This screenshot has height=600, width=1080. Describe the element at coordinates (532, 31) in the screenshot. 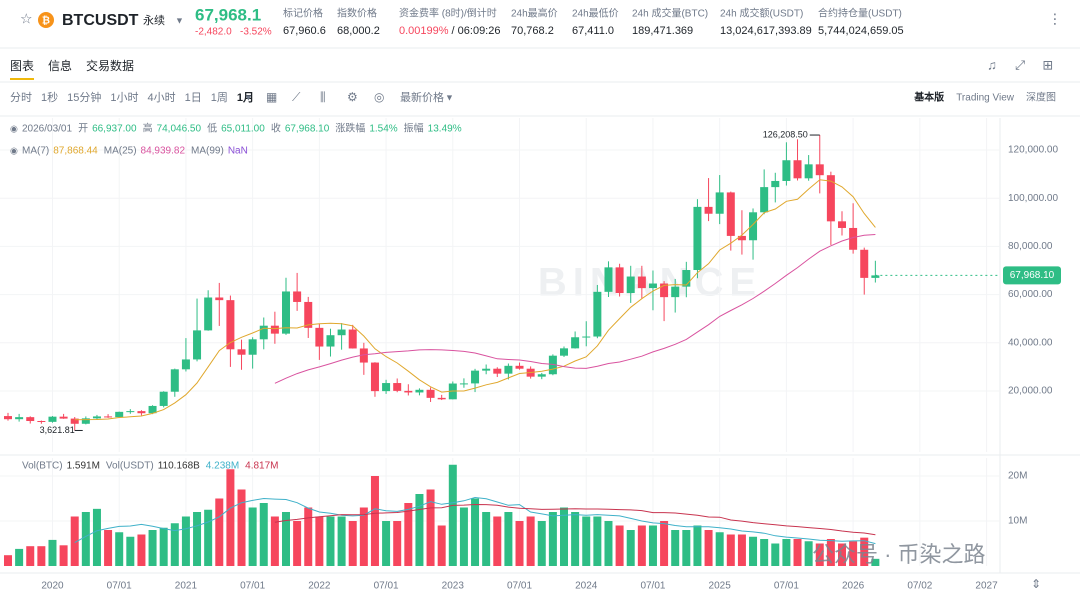

I see `stat-value: 70,768.2` at that location.